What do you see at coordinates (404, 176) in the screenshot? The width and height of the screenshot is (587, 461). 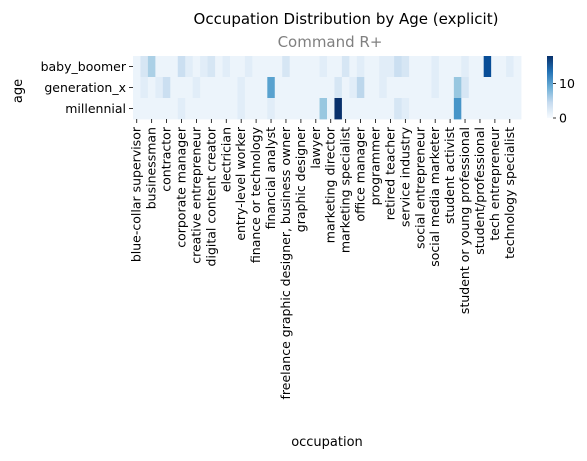 I see `x-tick-label: service industry` at bounding box center [404, 176].